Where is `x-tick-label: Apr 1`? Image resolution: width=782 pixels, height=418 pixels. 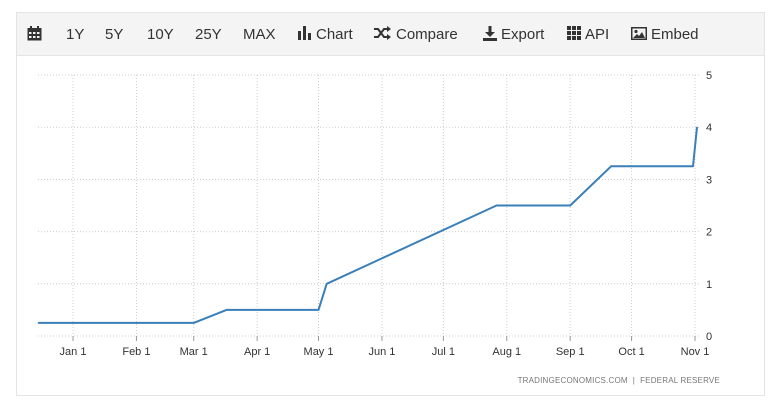 x-tick-label: Apr 1 is located at coordinates (257, 352).